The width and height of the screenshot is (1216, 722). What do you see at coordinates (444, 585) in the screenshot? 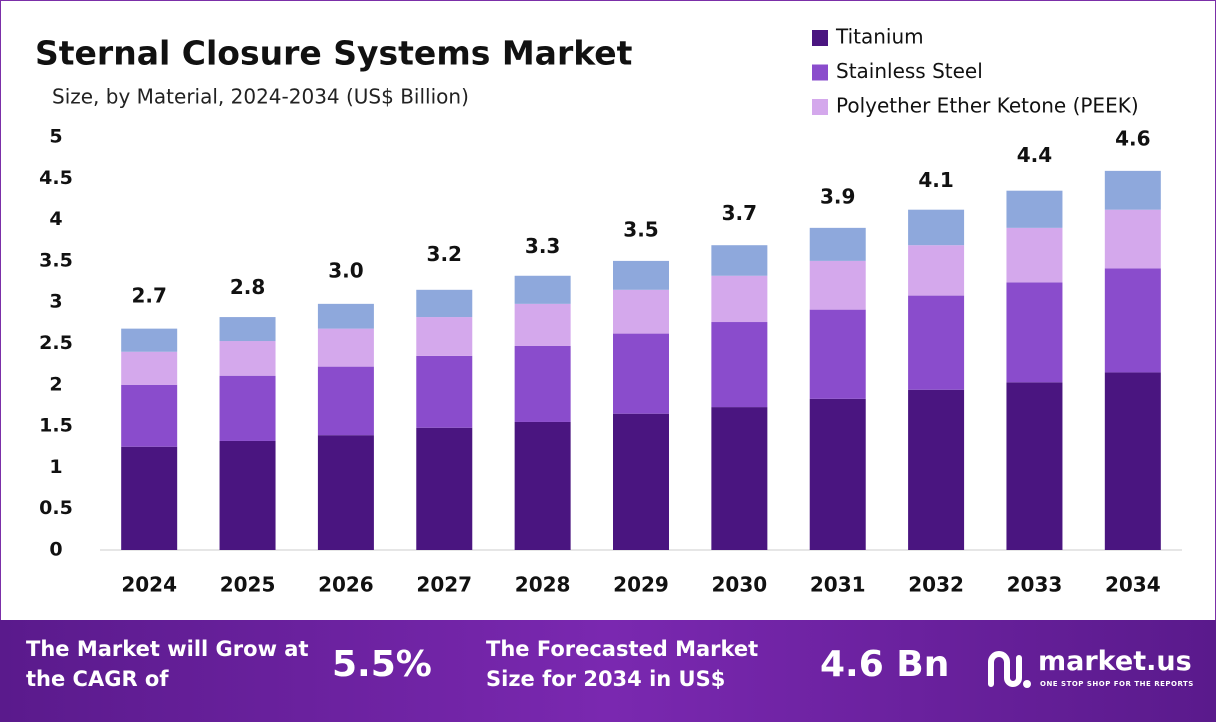
I see `x-tick-label: 2027` at bounding box center [444, 585].